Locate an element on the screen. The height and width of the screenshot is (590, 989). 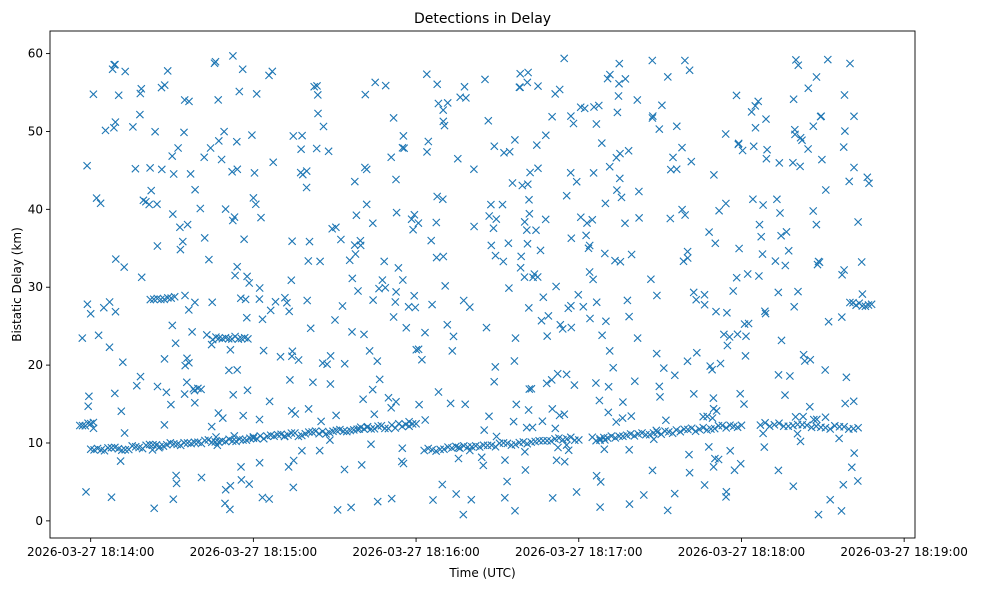
x-tick-label: 2026-03-27 18:15:00 is located at coordinates (253, 552).